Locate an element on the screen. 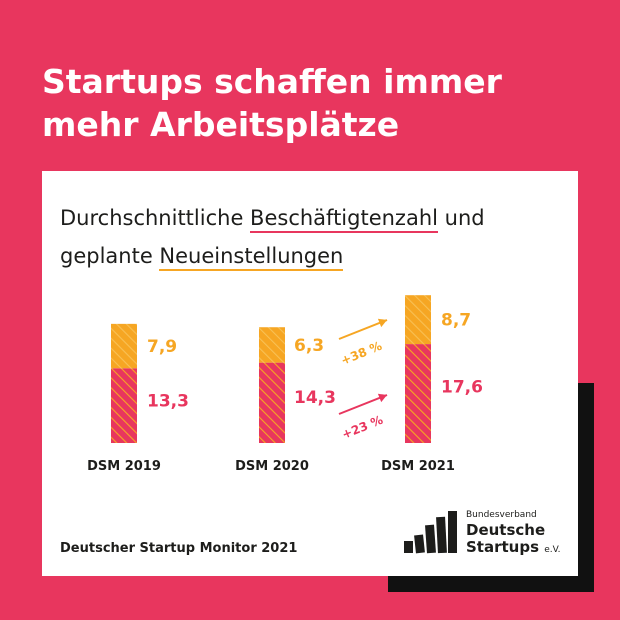 The height and width of the screenshot is (620, 620). logo: Bundesverband Deutsche Startups e.V. is located at coordinates (487, 536).